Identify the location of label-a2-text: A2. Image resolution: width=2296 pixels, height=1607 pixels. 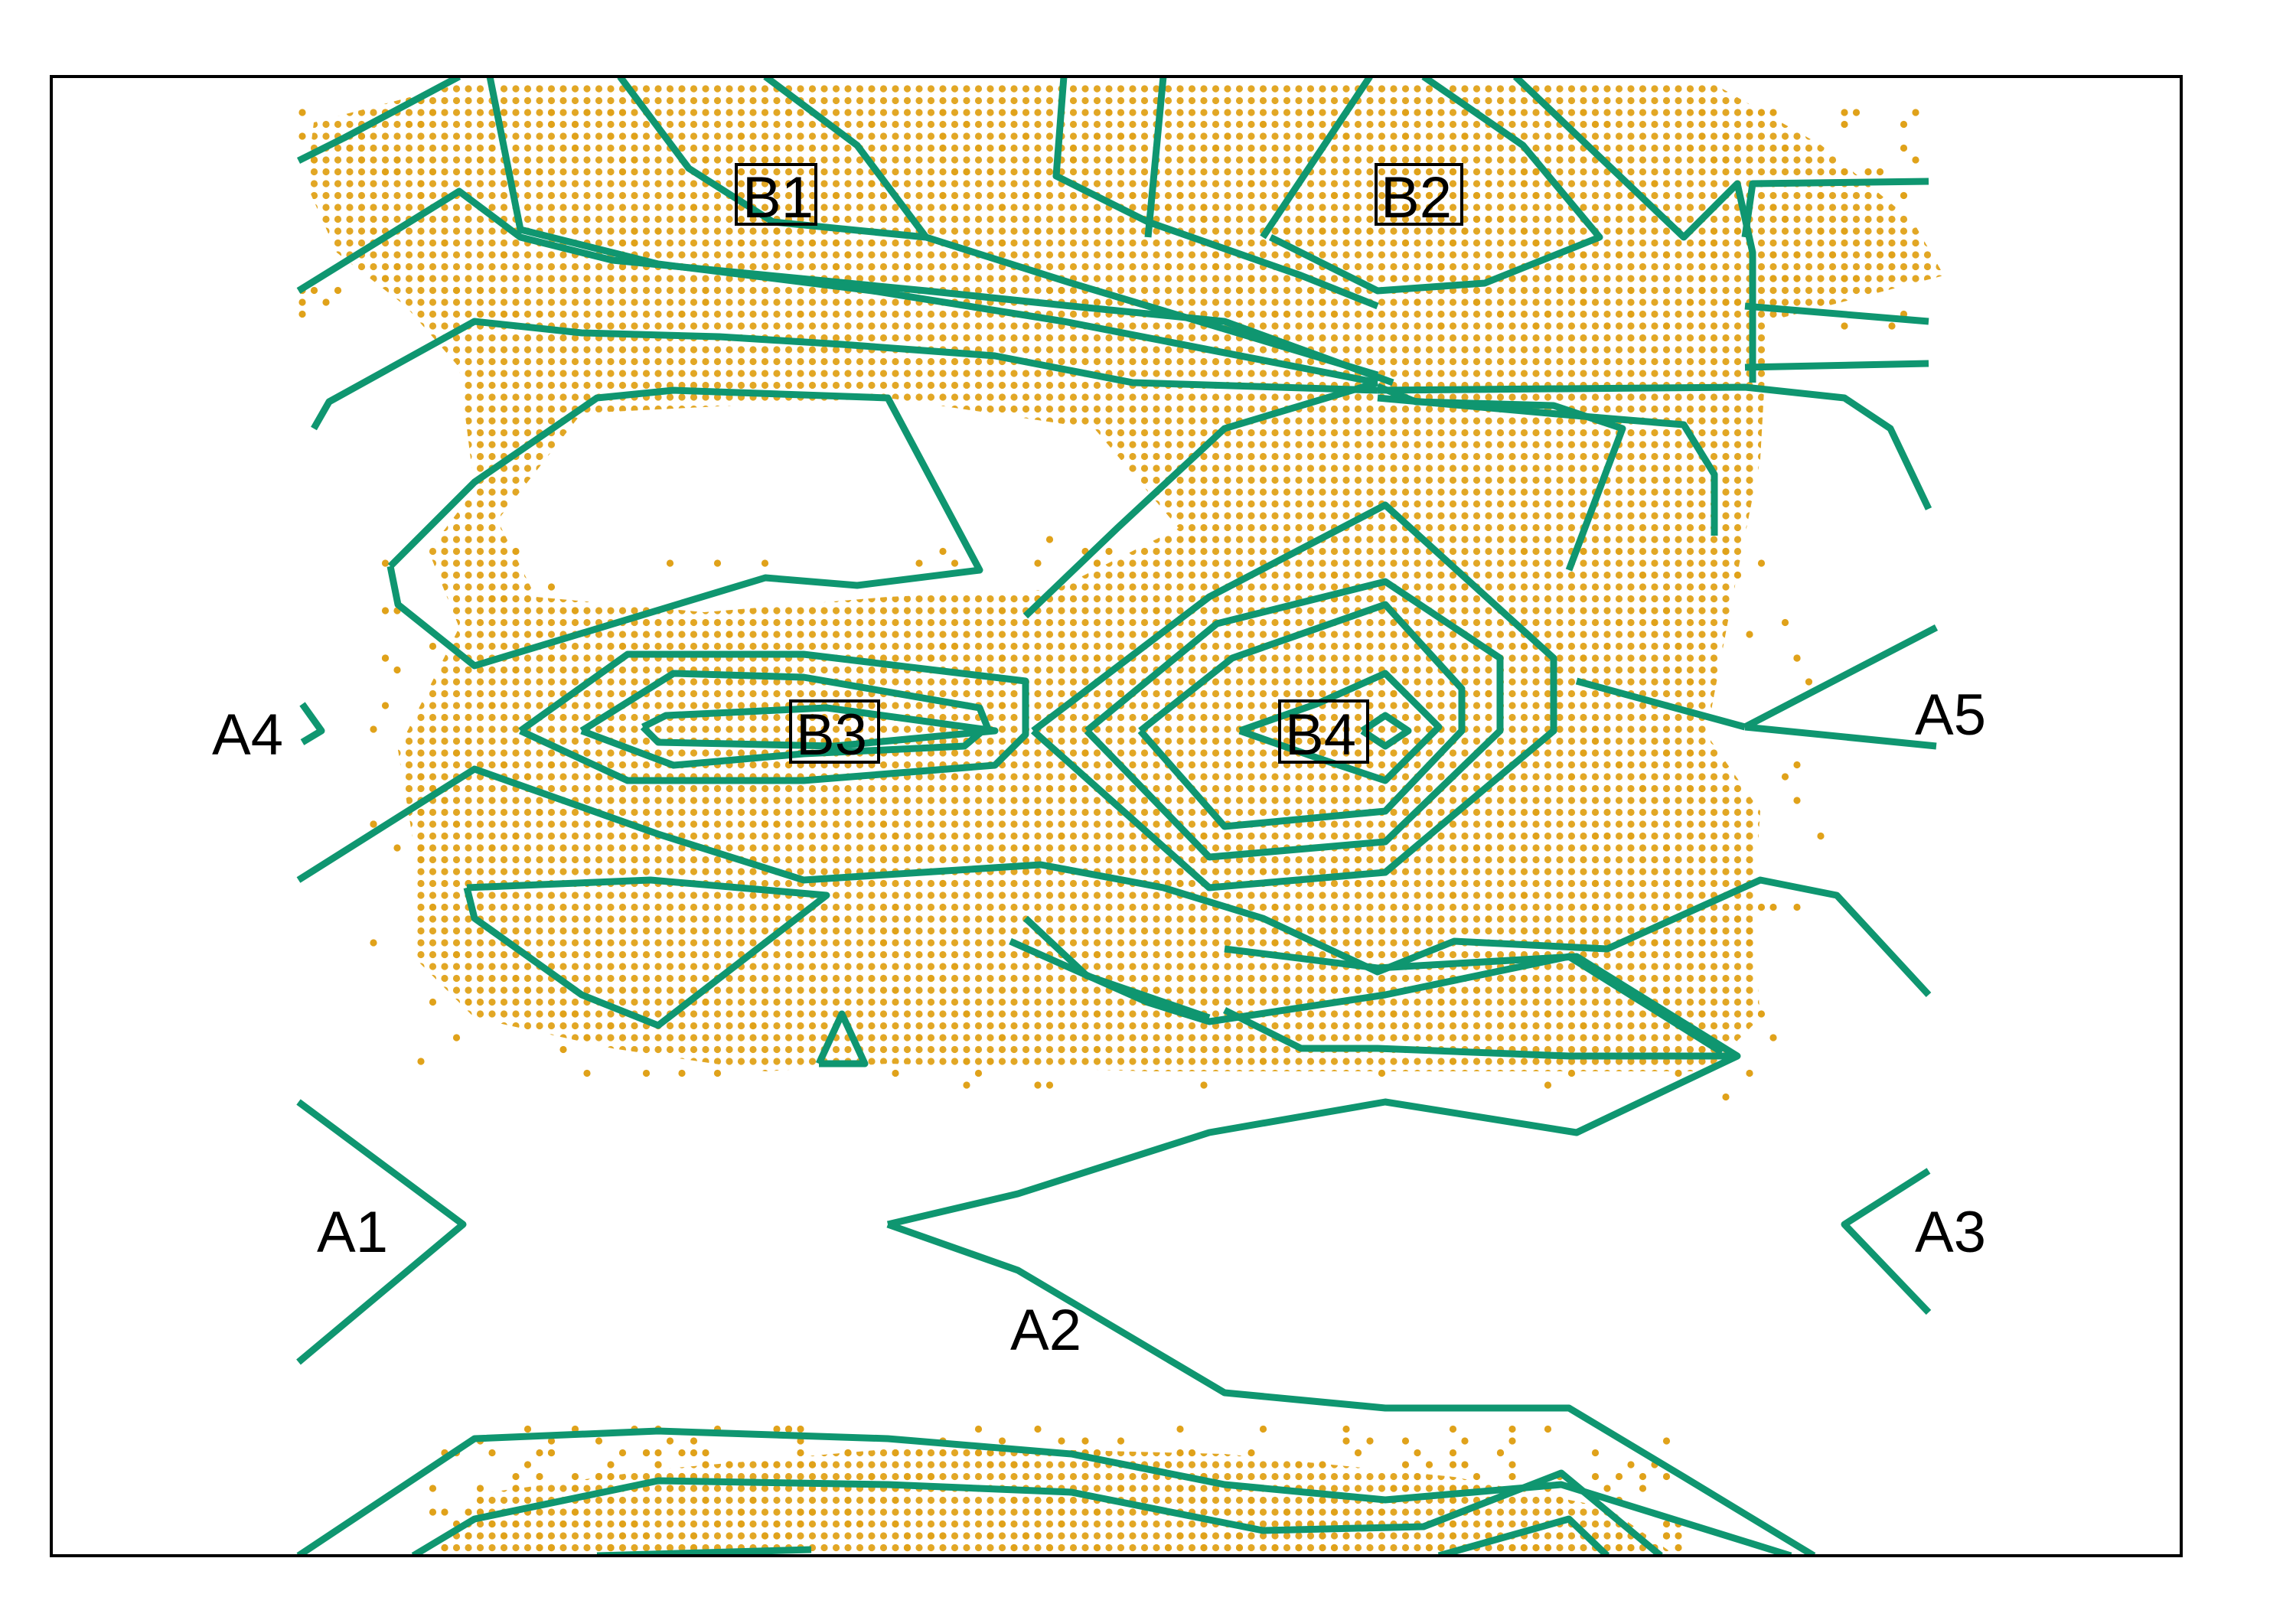
(1045, 1330).